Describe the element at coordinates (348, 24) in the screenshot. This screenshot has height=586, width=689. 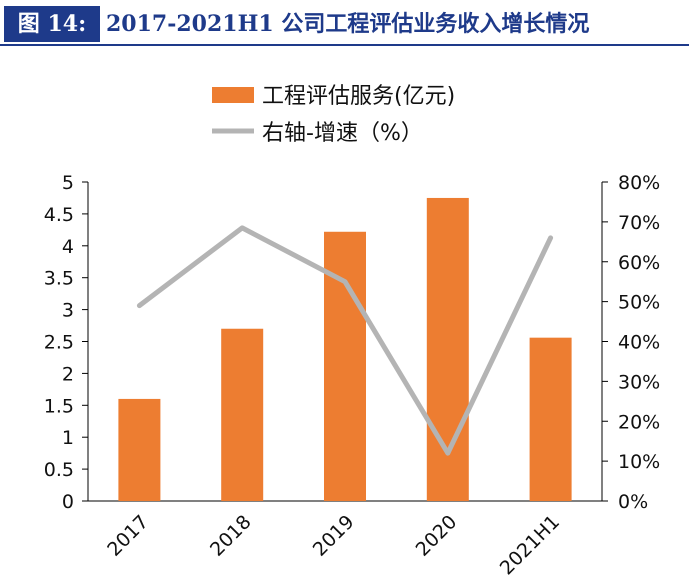
I see `figure-title: 2017-2021H1 公司工程评估业务收入增长情况` at that location.